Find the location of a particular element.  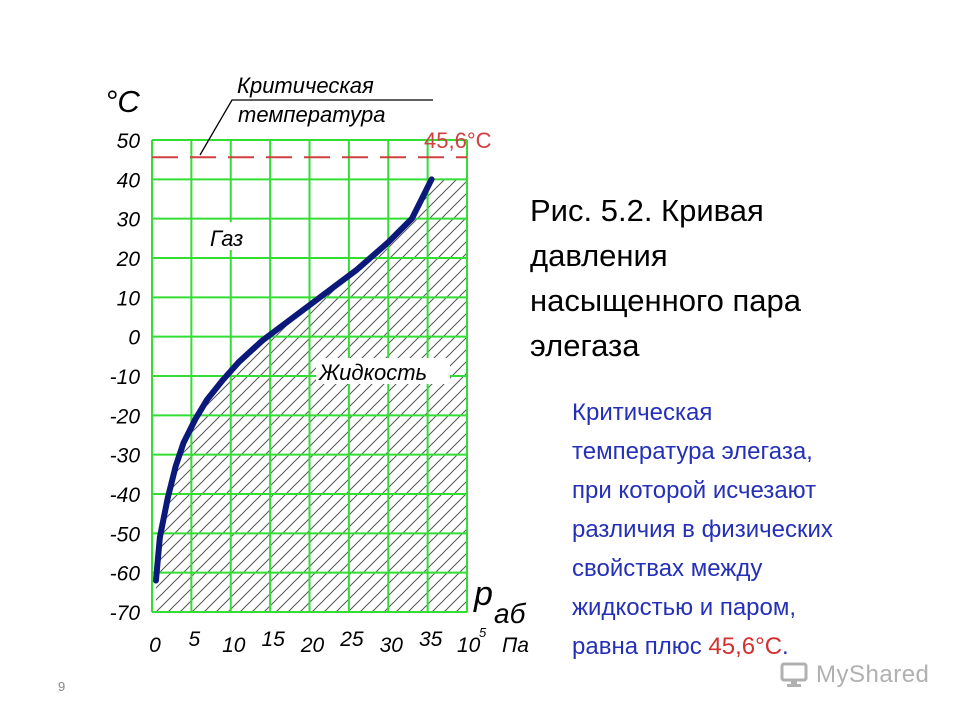

y-tick-label: 50 is located at coordinates (129, 141).